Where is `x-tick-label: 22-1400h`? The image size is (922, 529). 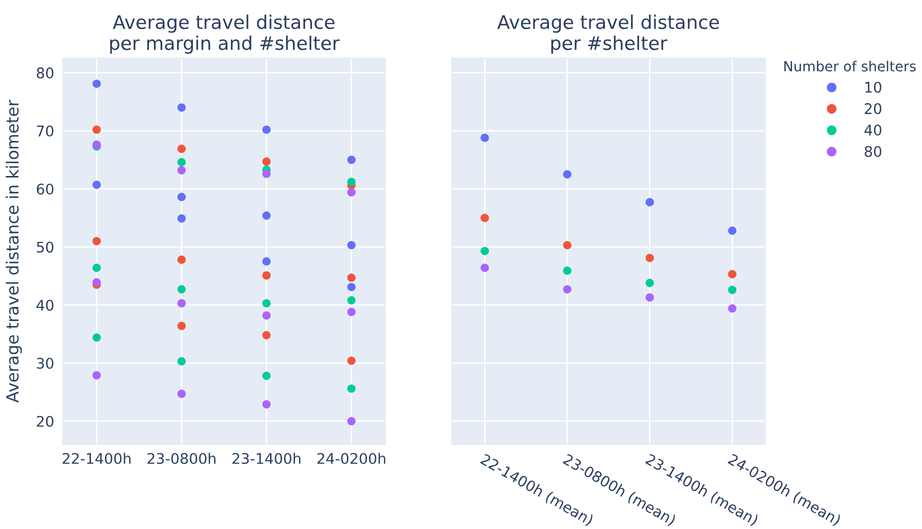 x-tick-label: 22-1400h is located at coordinates (96, 458).